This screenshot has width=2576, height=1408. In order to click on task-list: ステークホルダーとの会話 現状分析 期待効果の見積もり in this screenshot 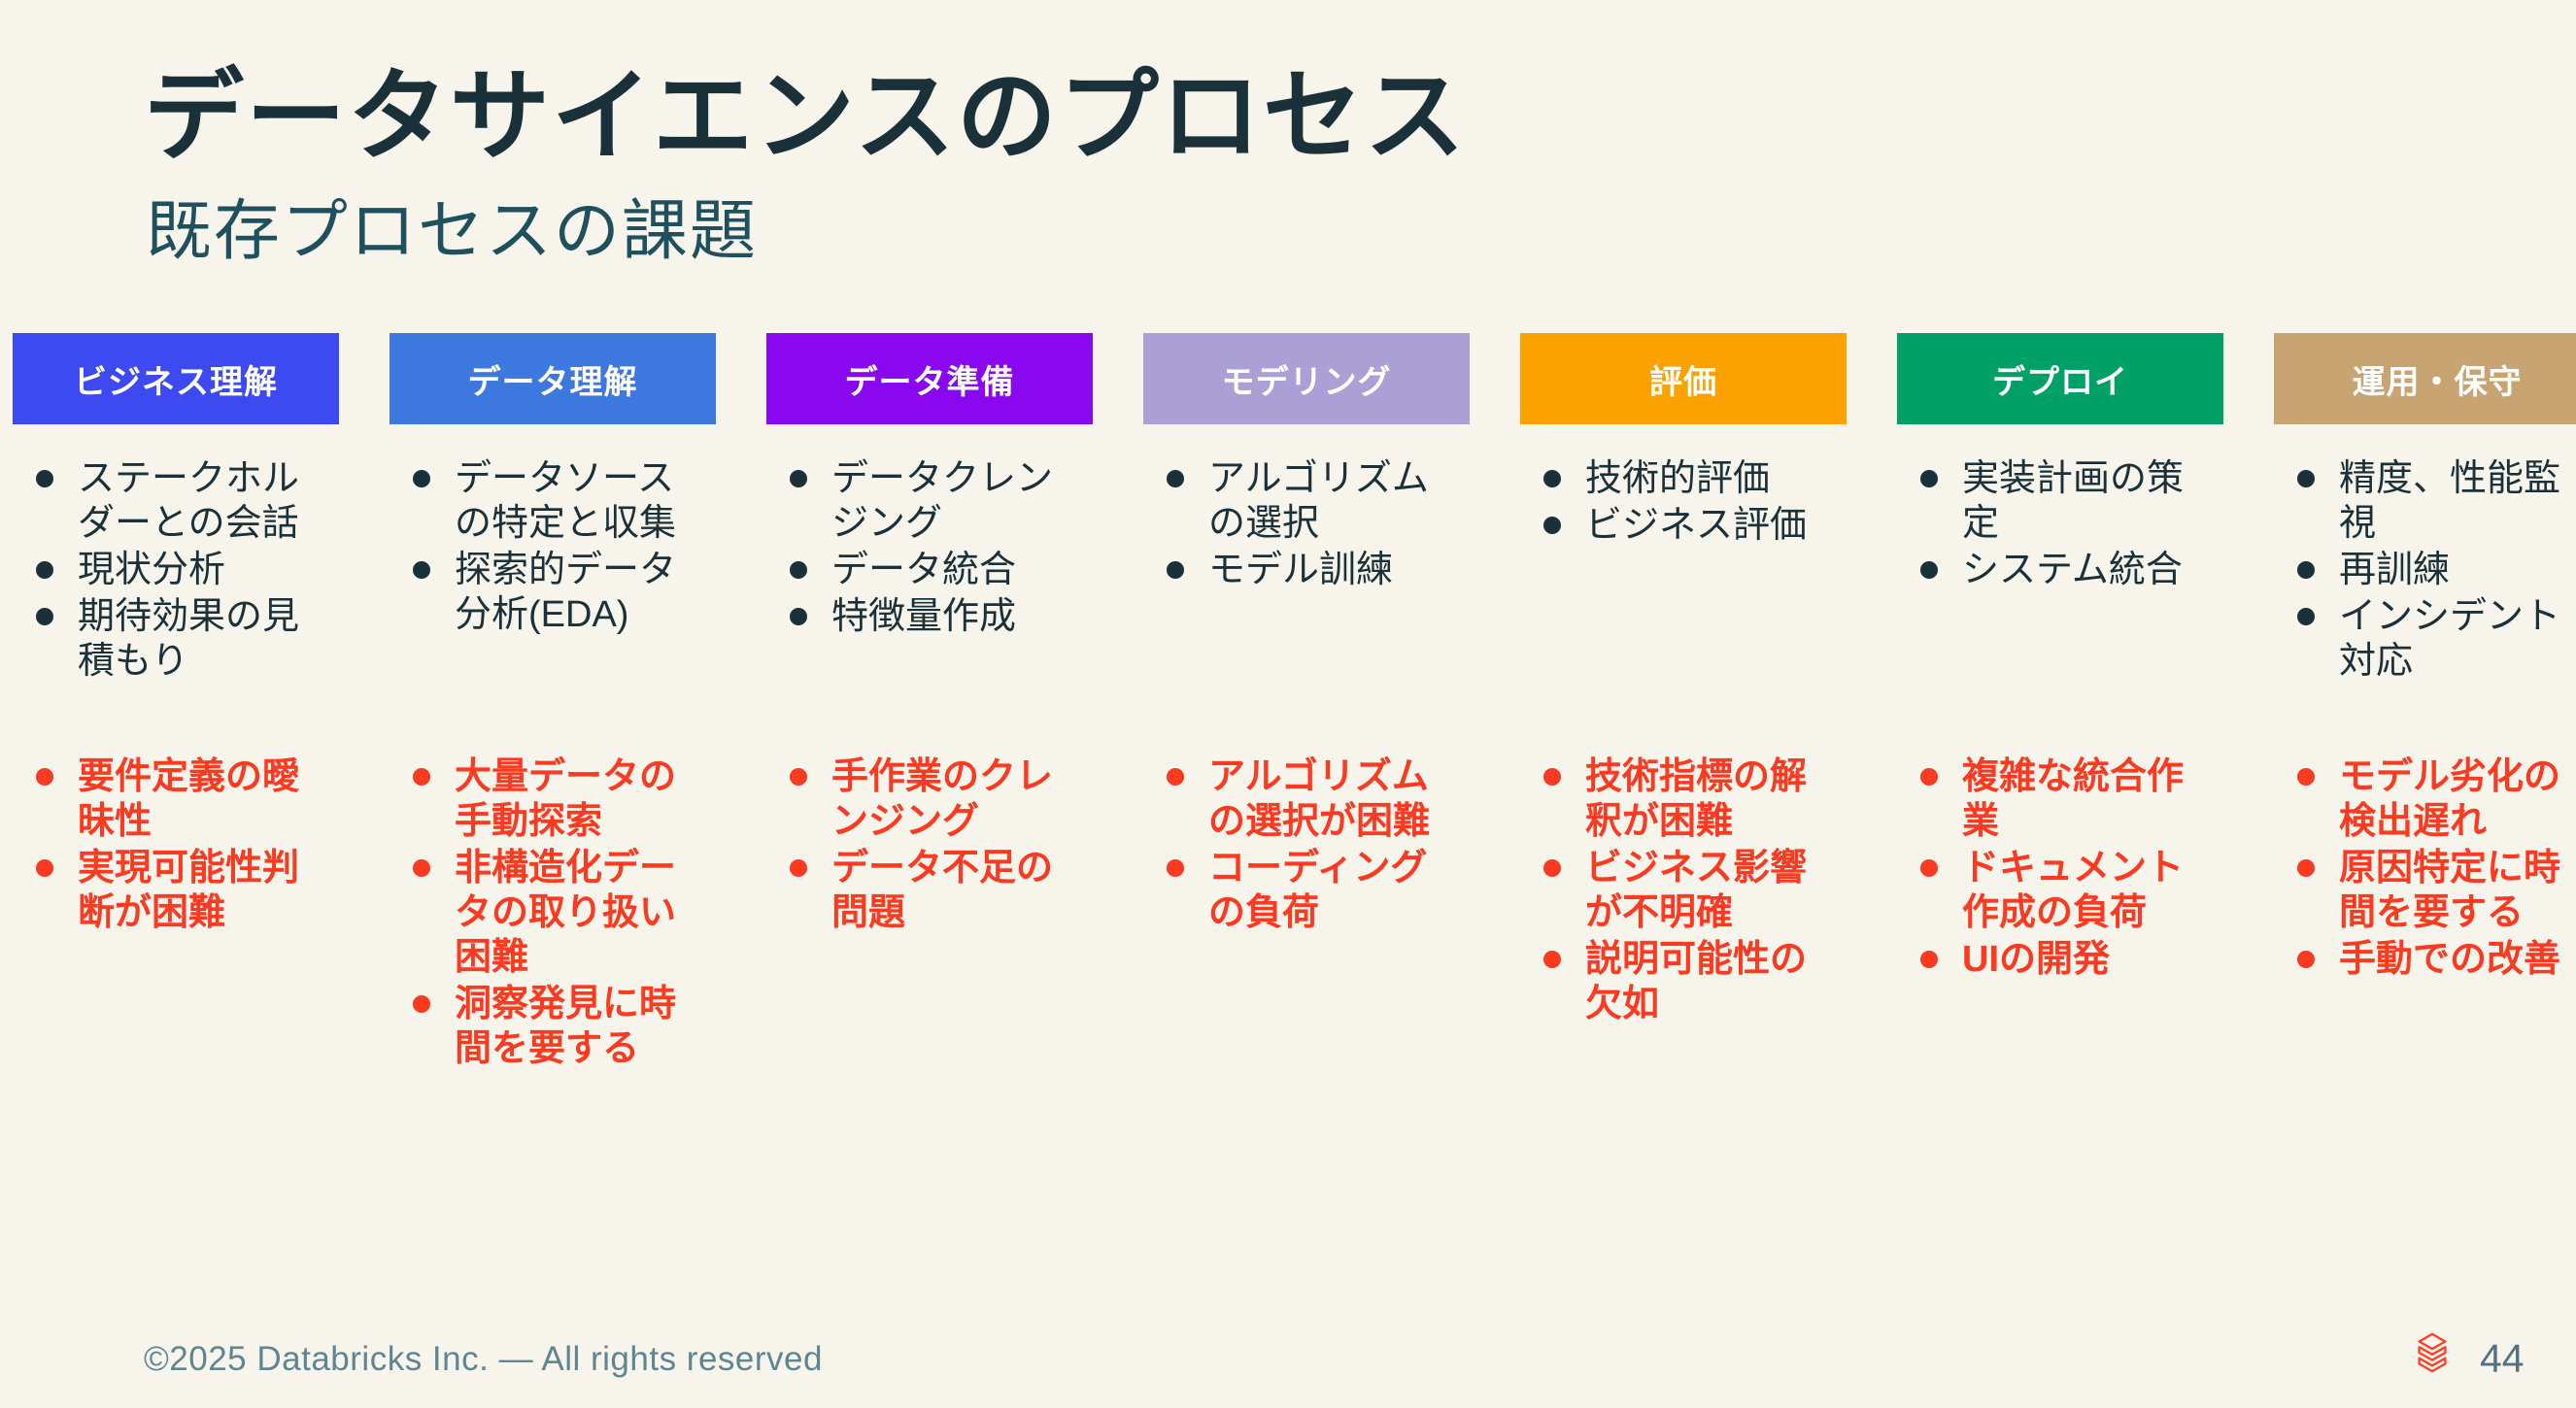, I will do `click(176, 605)`.